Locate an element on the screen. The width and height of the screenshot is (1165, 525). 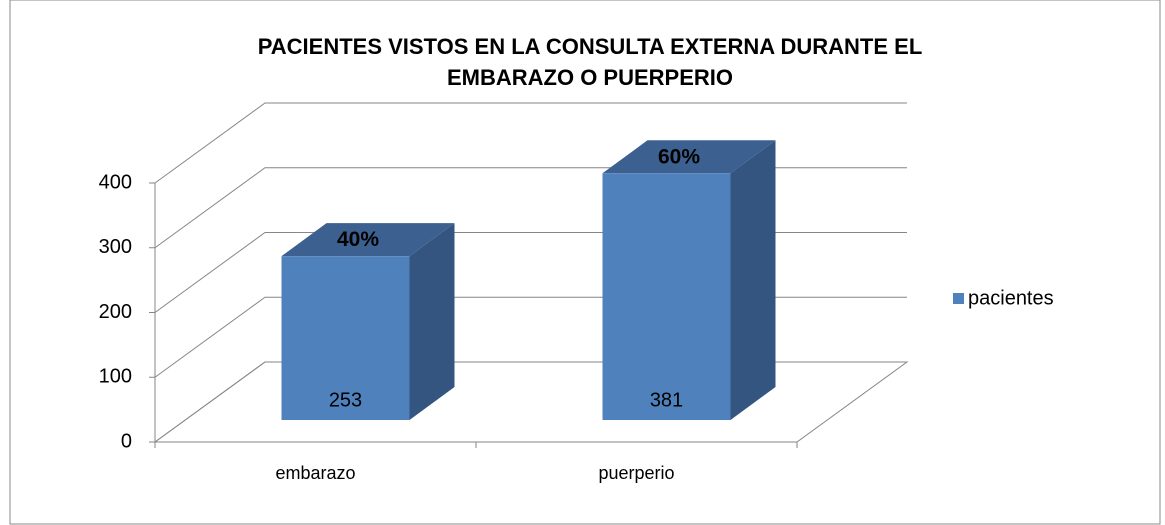
grid-line is located at coordinates (530, 143).